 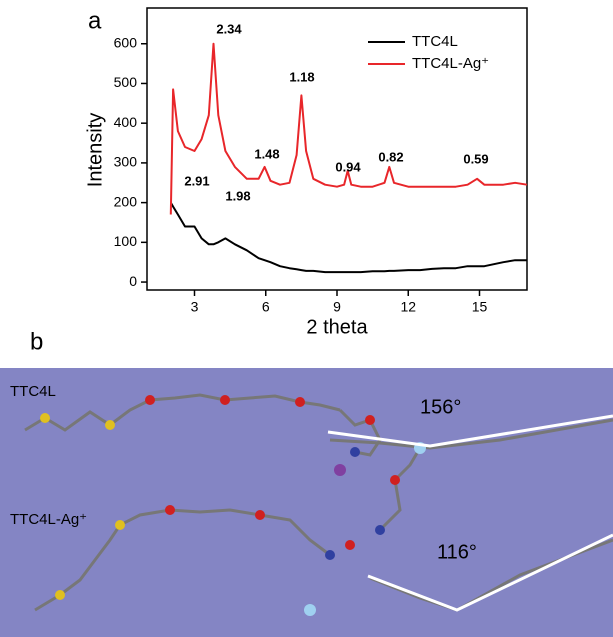 What do you see at coordinates (126, 42) in the screenshot?
I see `y-tick-label: 600` at bounding box center [126, 42].